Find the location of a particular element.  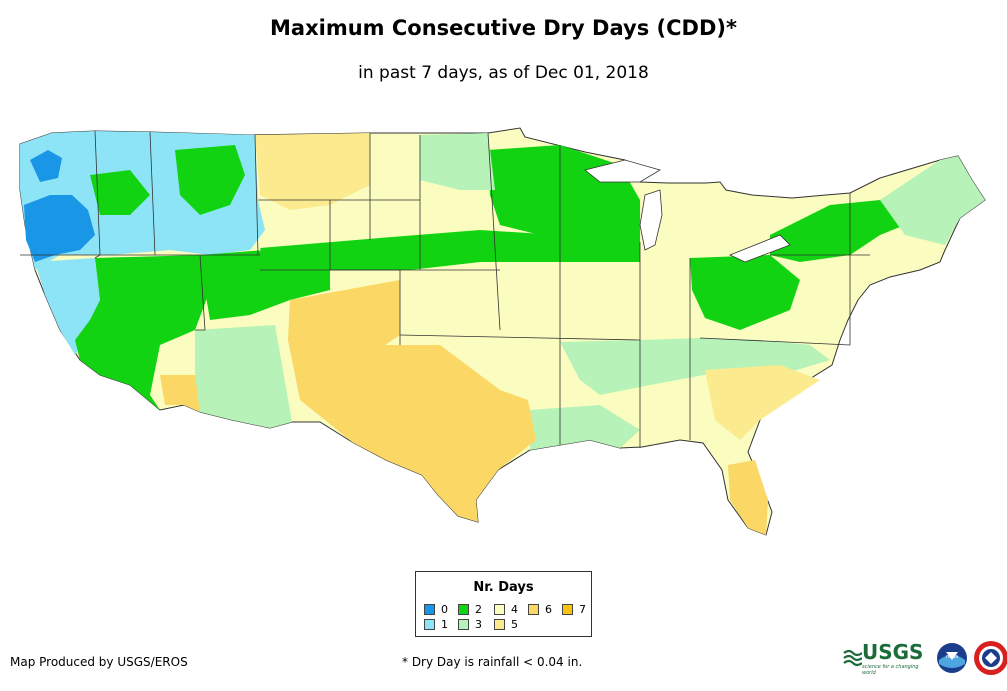

legend-label-0: 0 is located at coordinates (444, 609).